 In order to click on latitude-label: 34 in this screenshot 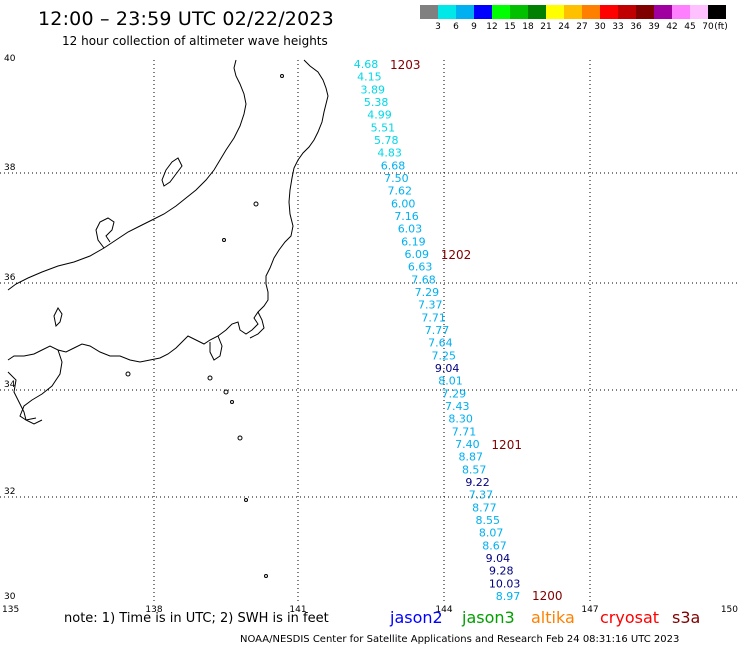, I will do `click(10, 385)`.